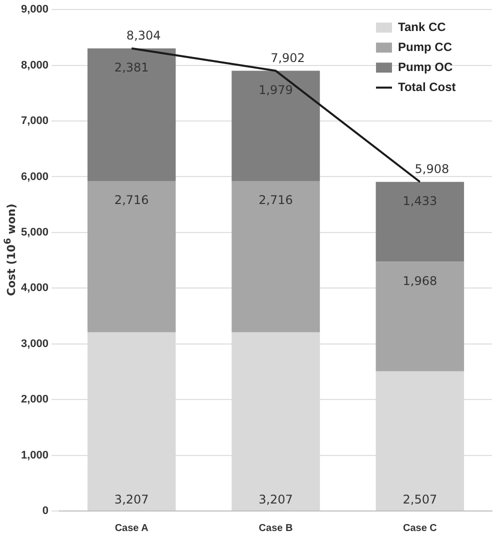 This screenshot has width=496, height=537. I want to click on y-tick-label: 2,000, so click(34, 400).